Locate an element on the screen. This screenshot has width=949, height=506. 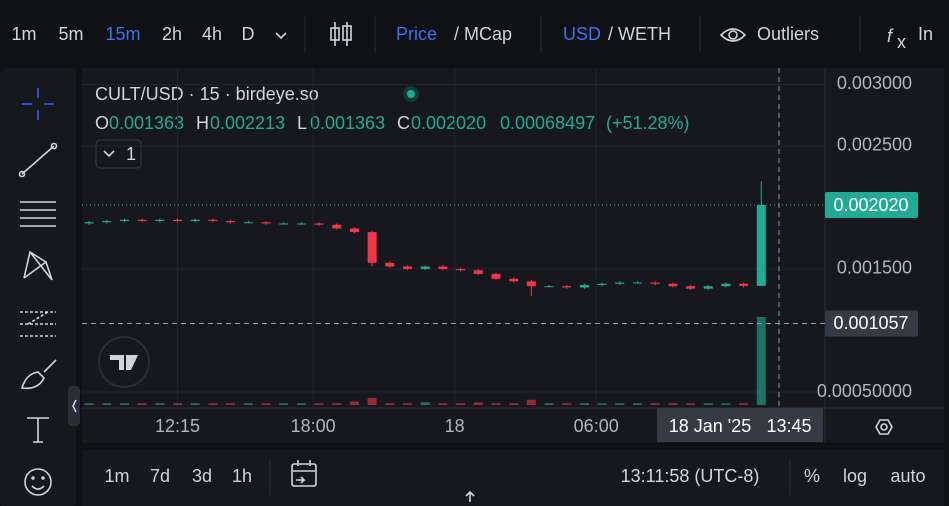
indicators-button: In is located at coordinates (925, 34).